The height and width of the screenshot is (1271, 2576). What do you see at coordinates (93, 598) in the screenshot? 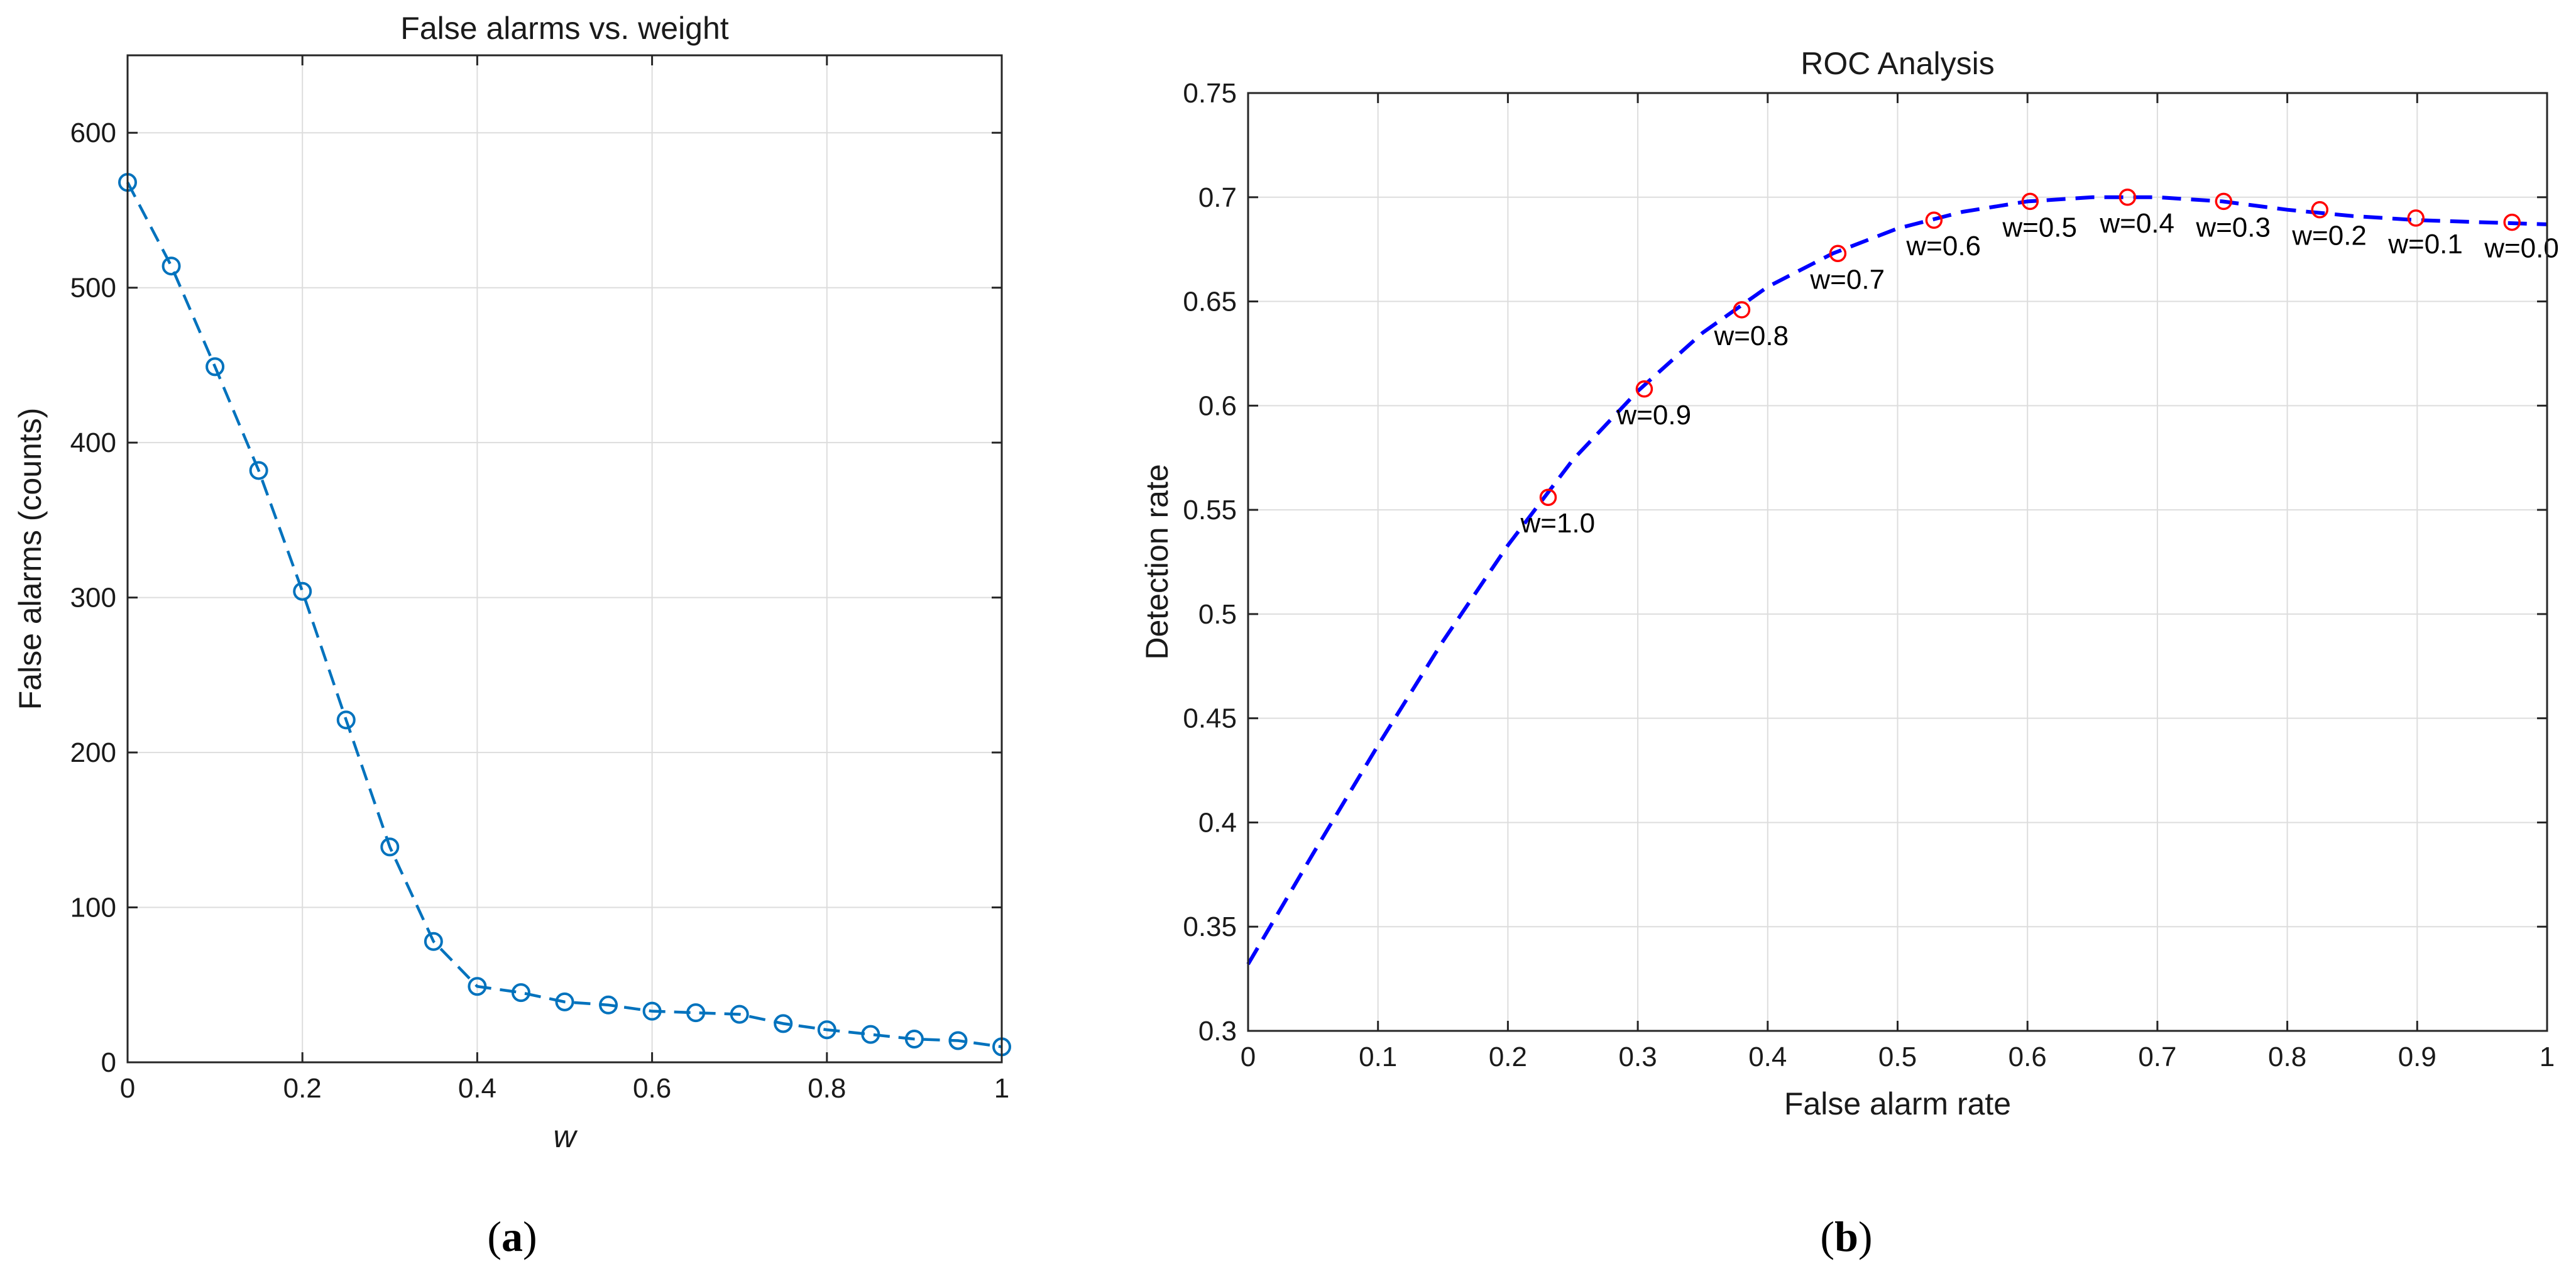
I see `y-tick-label: 300` at bounding box center [93, 598].